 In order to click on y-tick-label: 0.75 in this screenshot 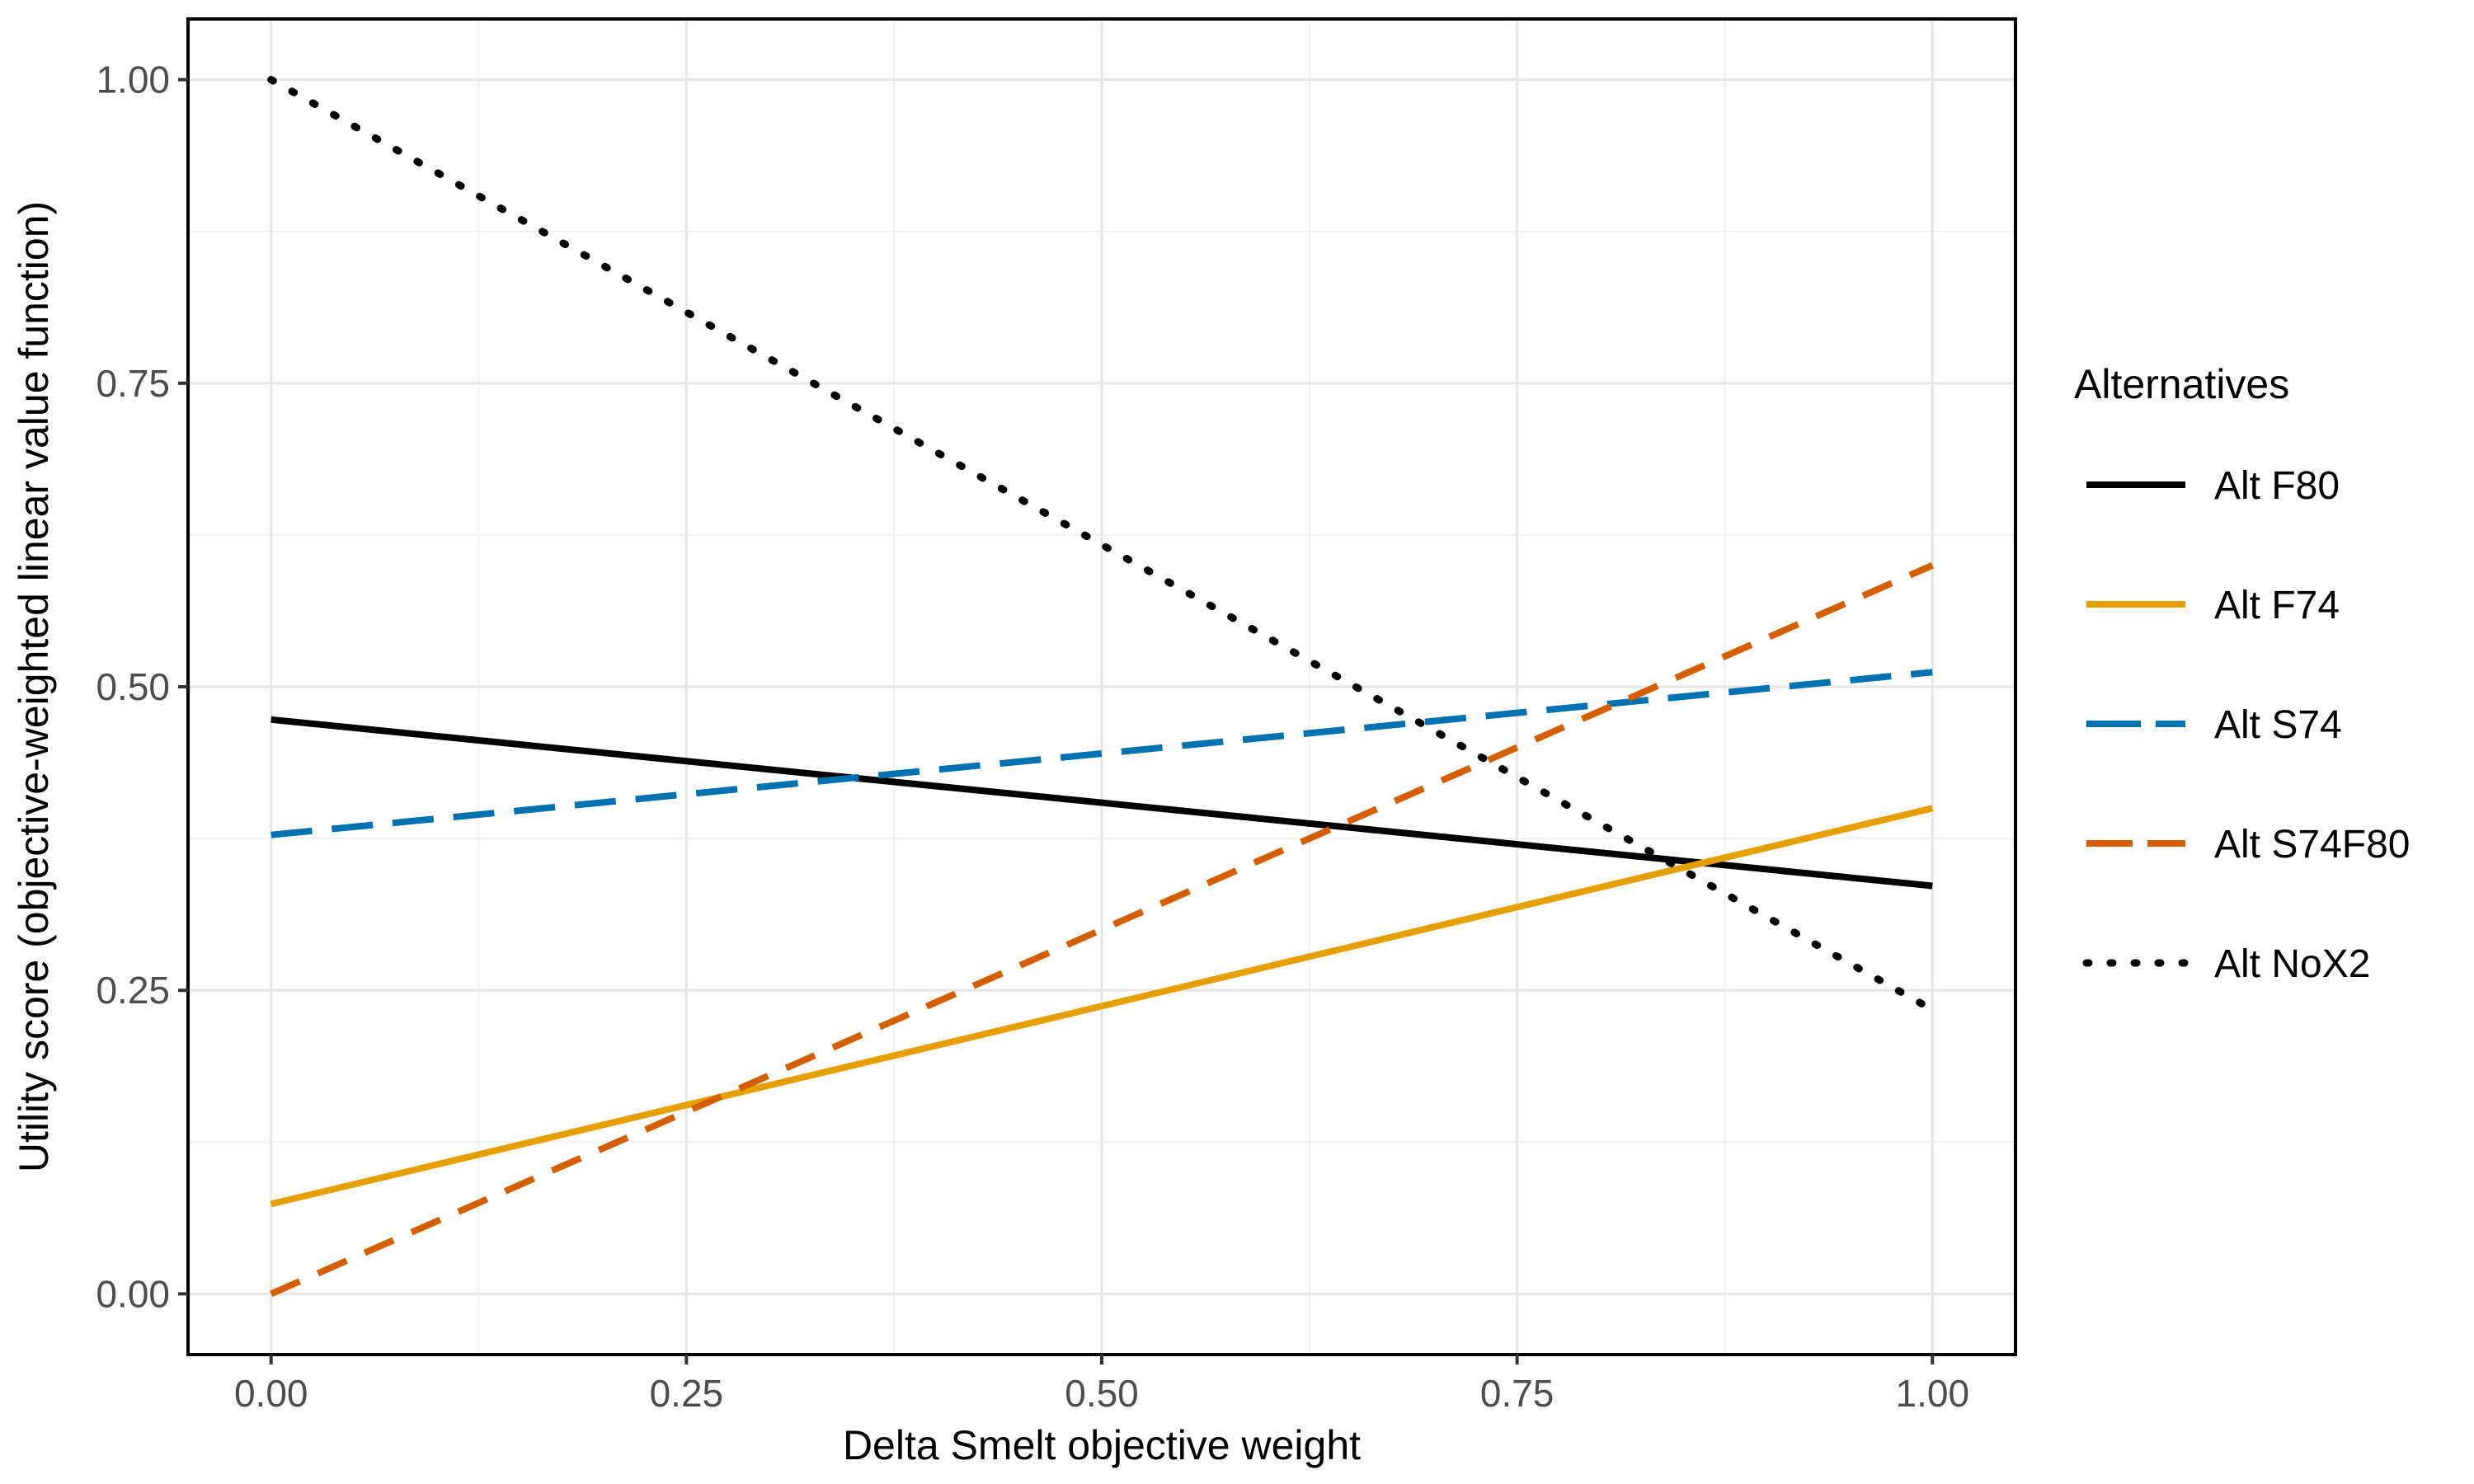, I will do `click(133, 383)`.